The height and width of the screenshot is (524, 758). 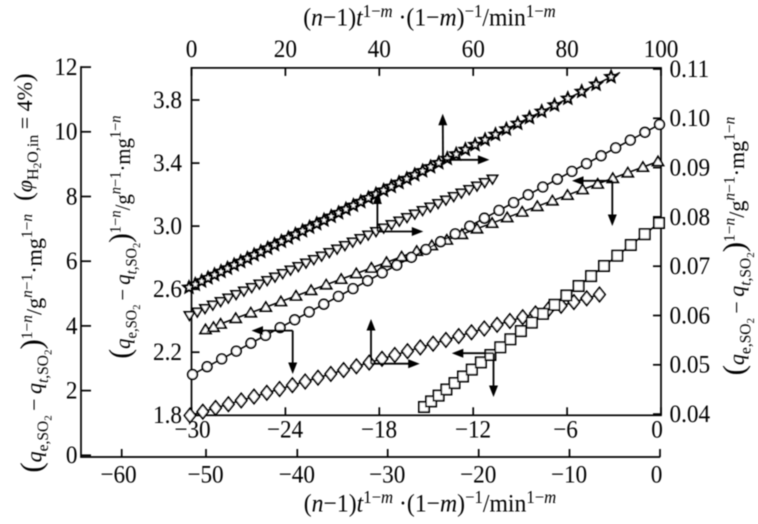 I want to click on svg-text: 0.04, so click(x=690, y=414).